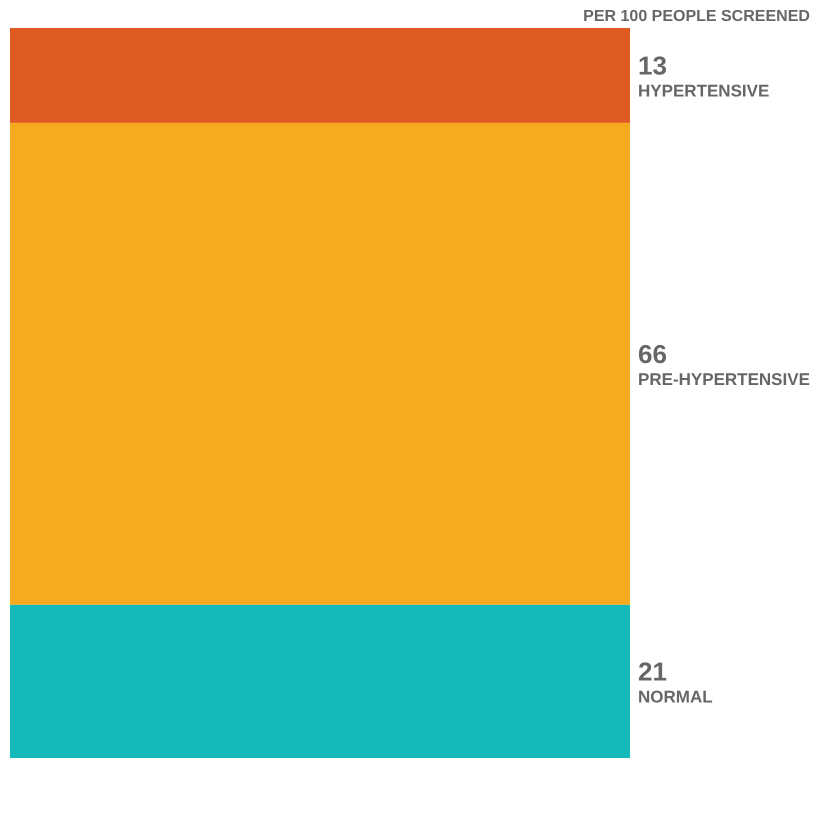  Describe the element at coordinates (696, 16) in the screenshot. I see `text: PER 100 PEOPLE SCREENED` at that location.